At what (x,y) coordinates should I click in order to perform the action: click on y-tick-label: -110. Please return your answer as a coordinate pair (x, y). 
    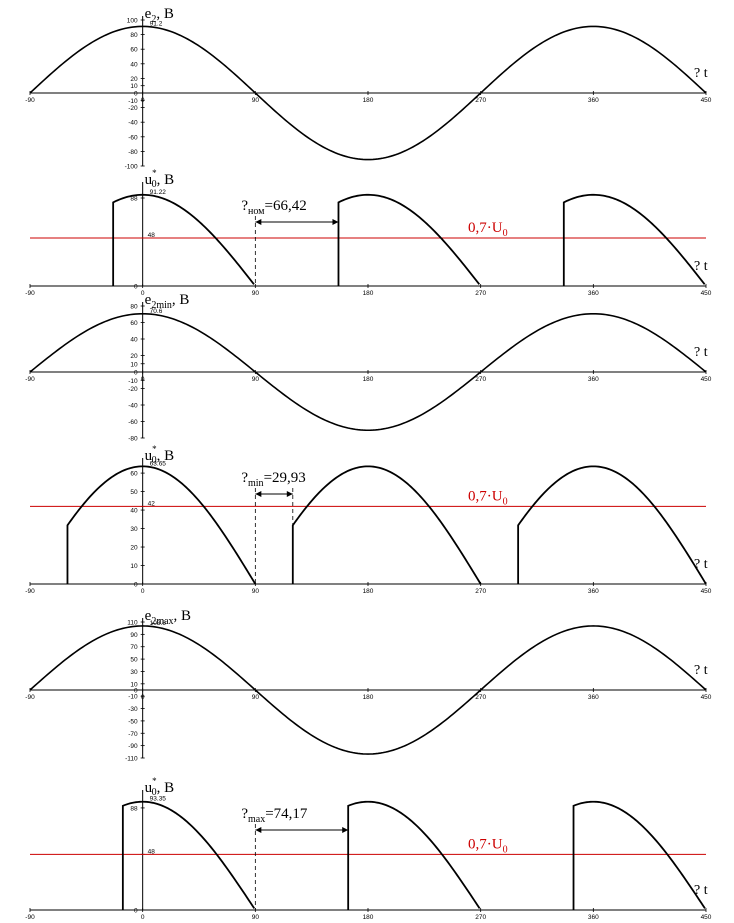
    Looking at the image, I should click on (131, 759).